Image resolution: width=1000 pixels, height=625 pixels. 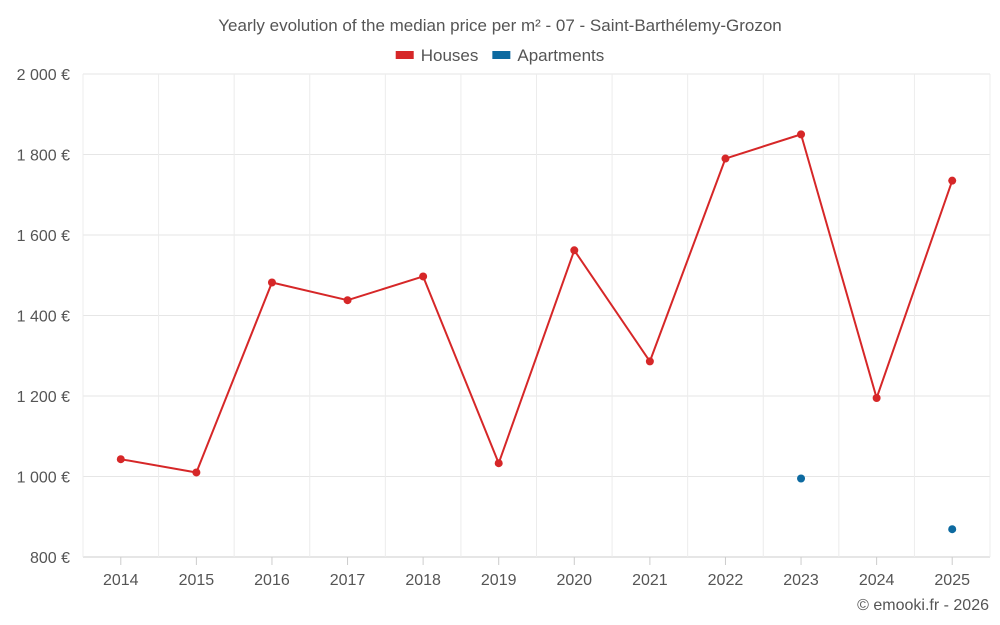 I want to click on x-tick-label: 2020, so click(x=574, y=580).